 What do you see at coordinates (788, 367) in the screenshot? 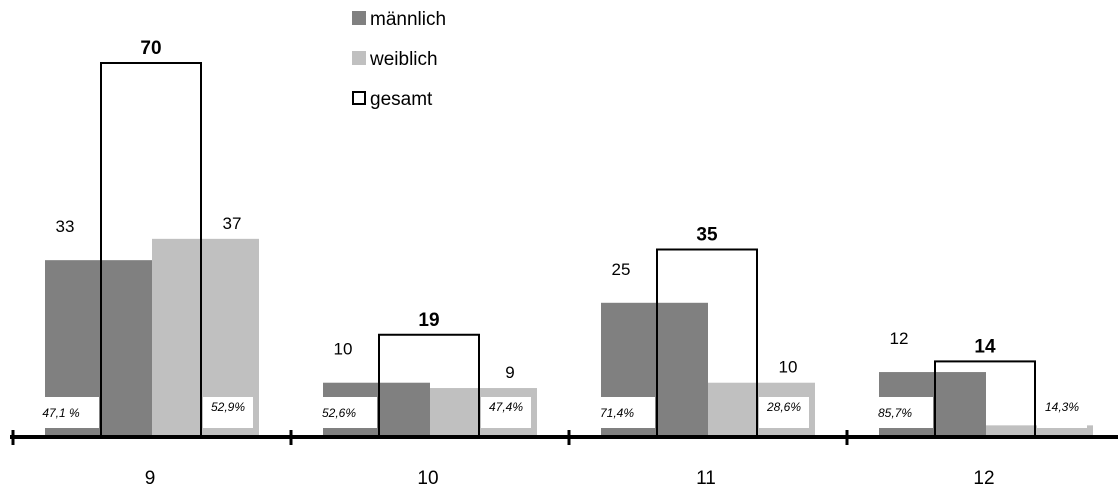
I see `value-label-weiblich-11: 10` at bounding box center [788, 367].